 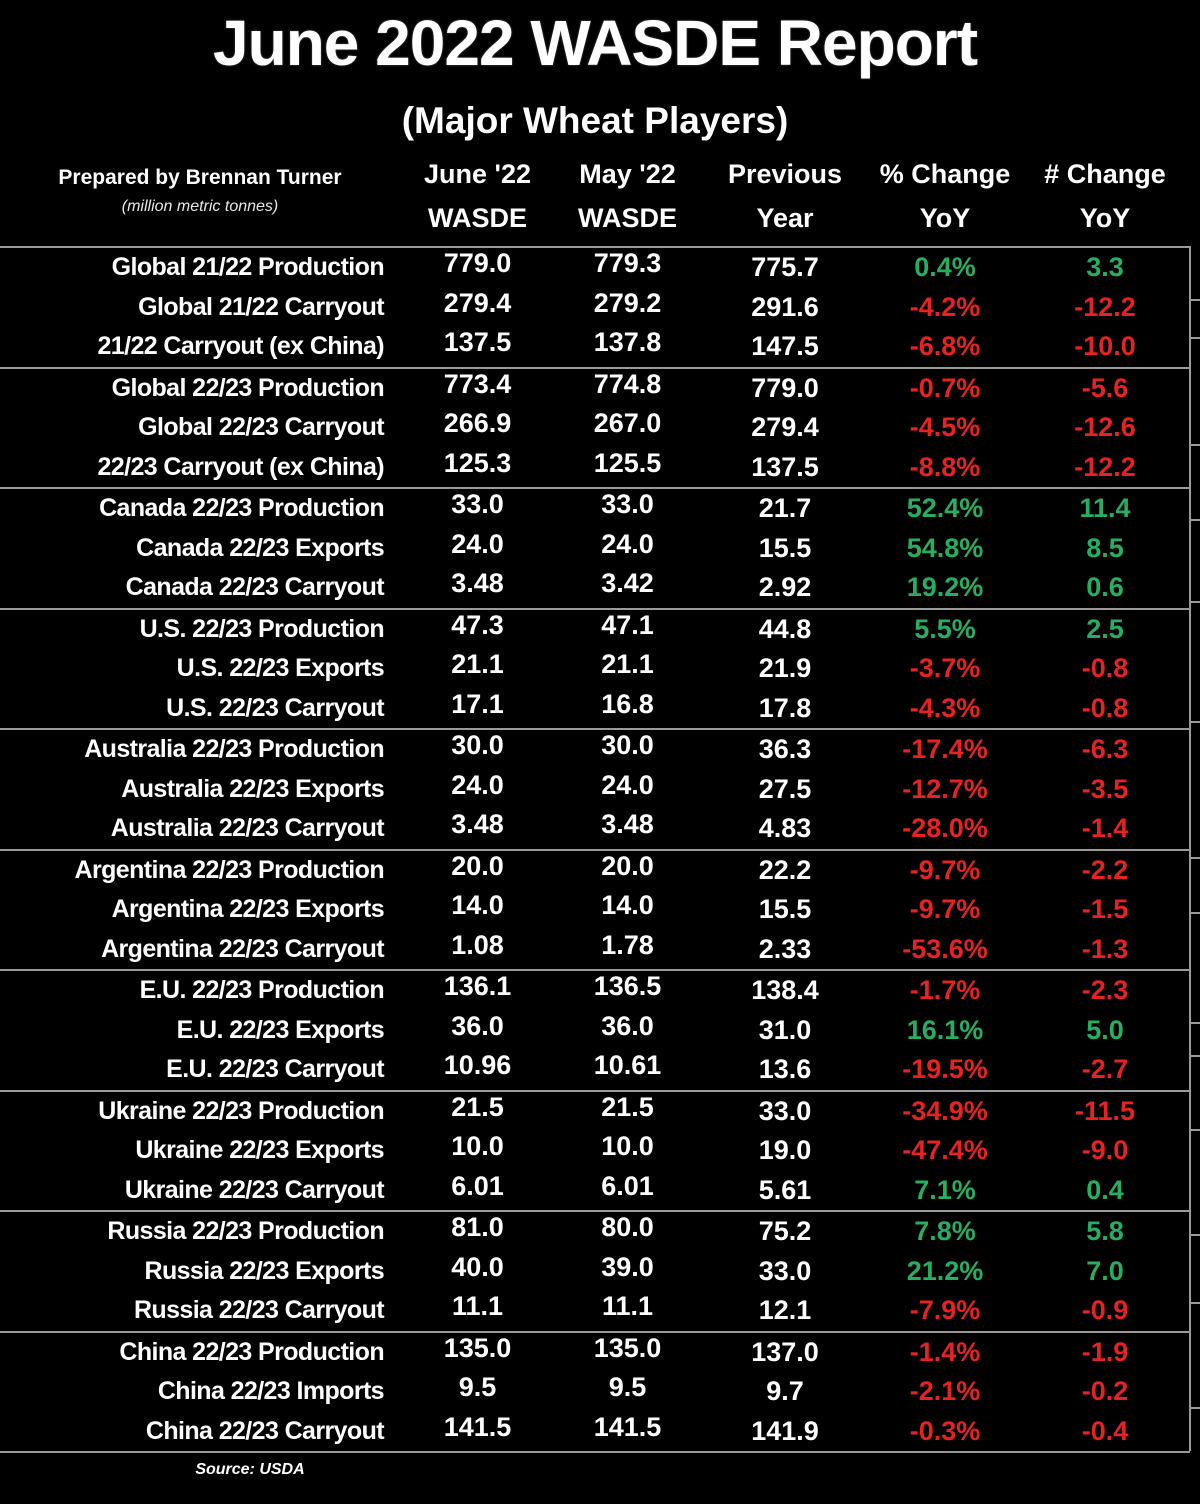 I want to click on value-num-change: -1.5, so click(x=1105, y=909).